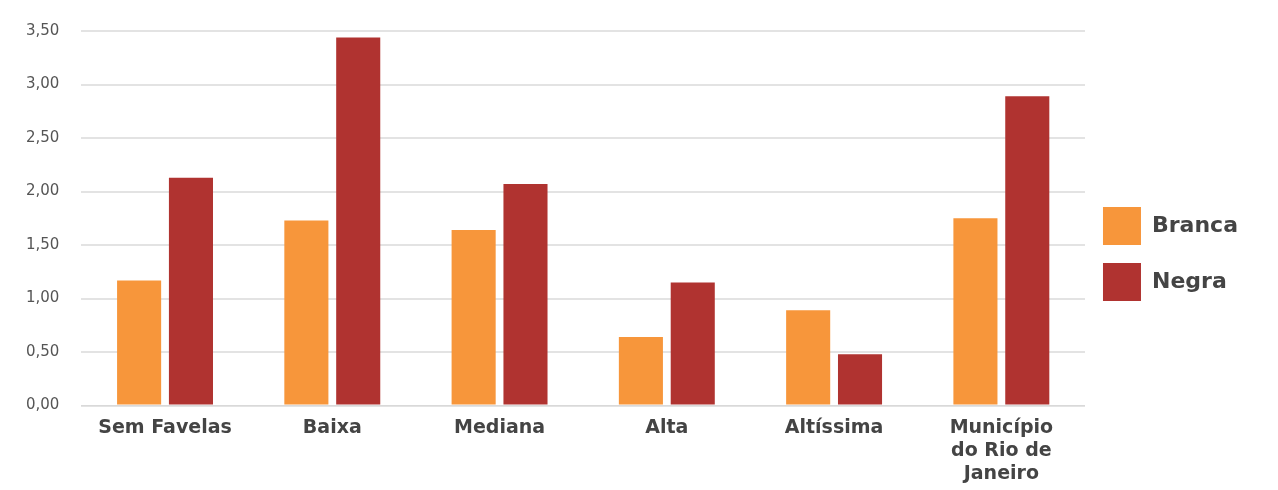 The width and height of the screenshot is (1278, 490). Describe the element at coordinates (42, 243) in the screenshot. I see `y-tick-label: 1,50` at that location.